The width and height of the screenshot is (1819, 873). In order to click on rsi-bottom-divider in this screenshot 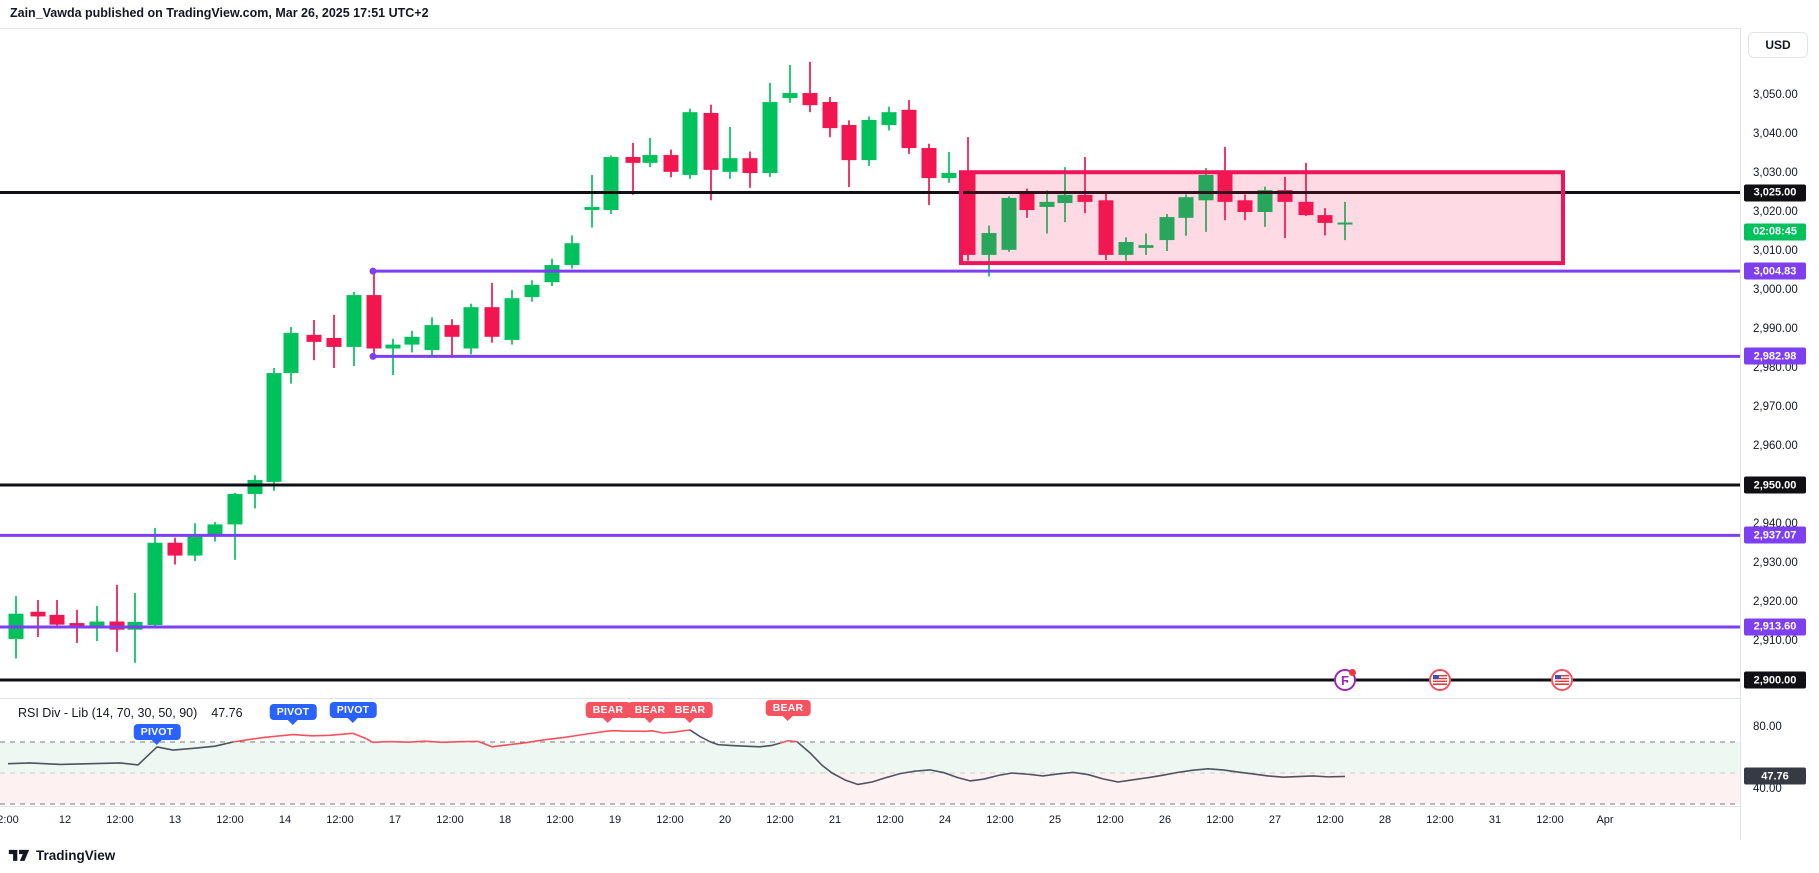, I will do `click(870, 806)`.